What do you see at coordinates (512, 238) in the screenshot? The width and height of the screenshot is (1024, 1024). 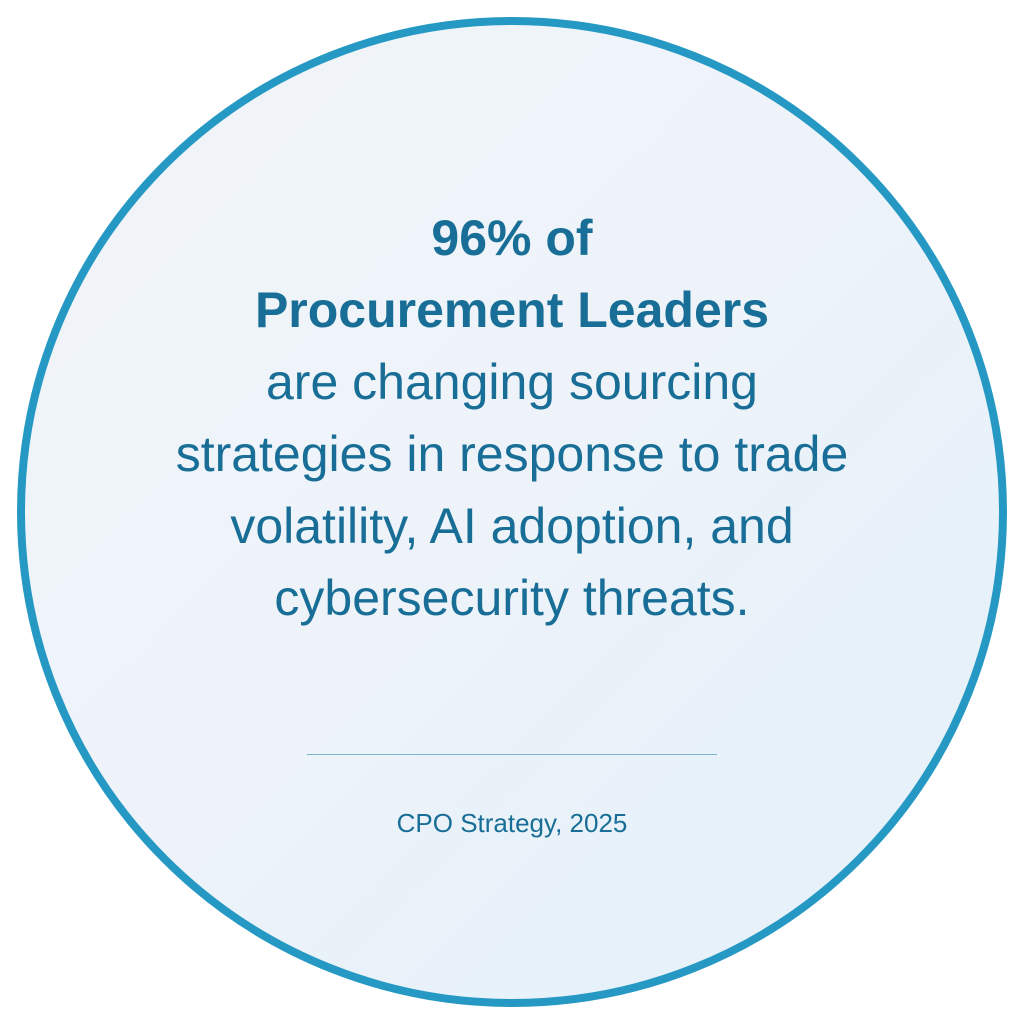 I see `headline-stat: 96% of` at bounding box center [512, 238].